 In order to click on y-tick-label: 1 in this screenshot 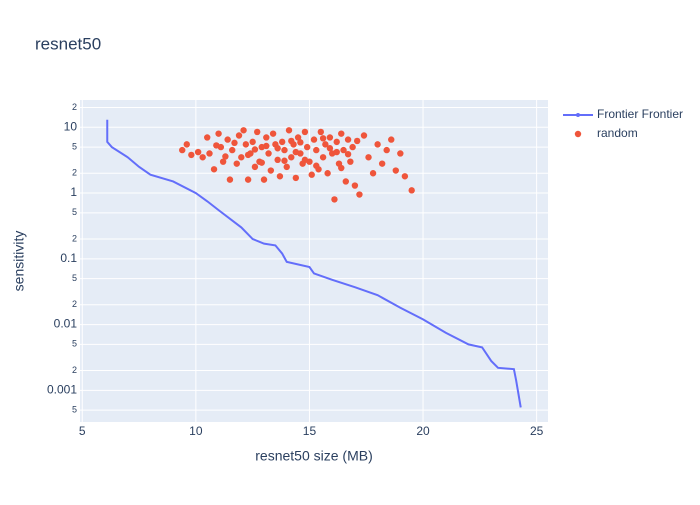, I will do `click(73, 192)`.